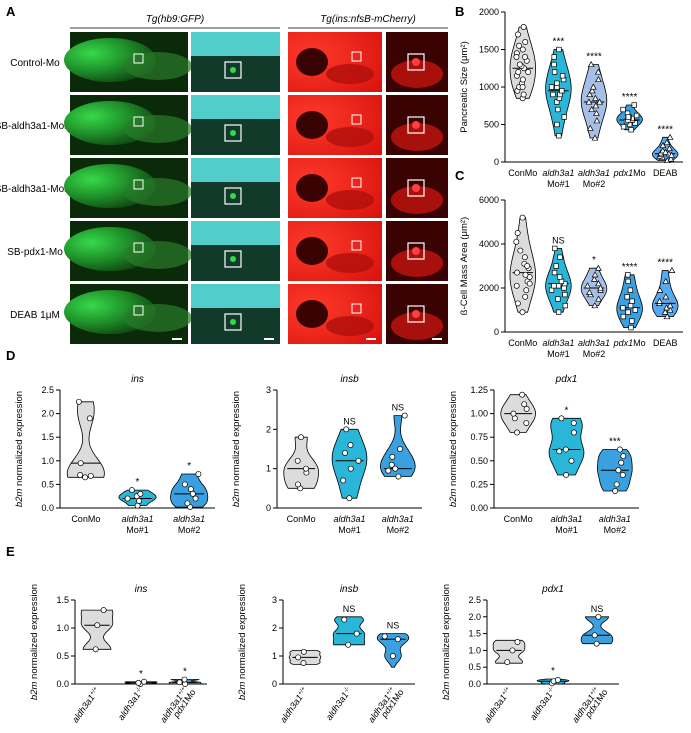 The image size is (691, 733). I want to click on y-tick-label: 6000, so click(489, 200).